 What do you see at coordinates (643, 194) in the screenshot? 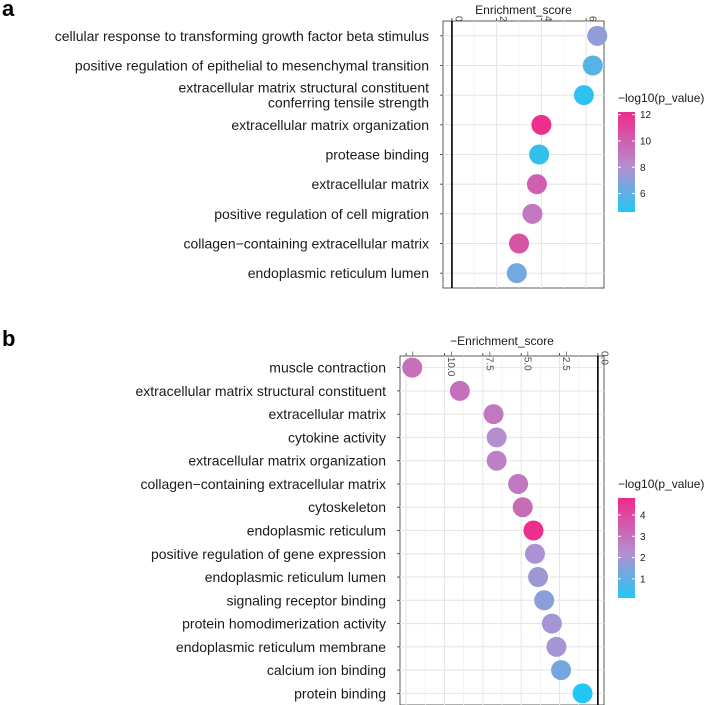
I see `panel-a-legend-tick-label: 6` at bounding box center [643, 194].